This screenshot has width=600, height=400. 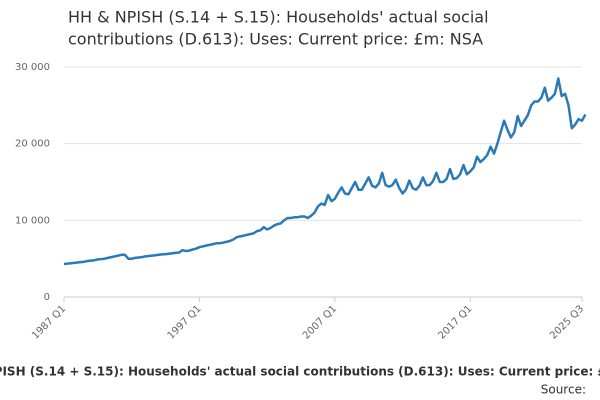 What do you see at coordinates (49, 322) in the screenshot?
I see `x-tick-label: 1987 Q1` at bounding box center [49, 322].